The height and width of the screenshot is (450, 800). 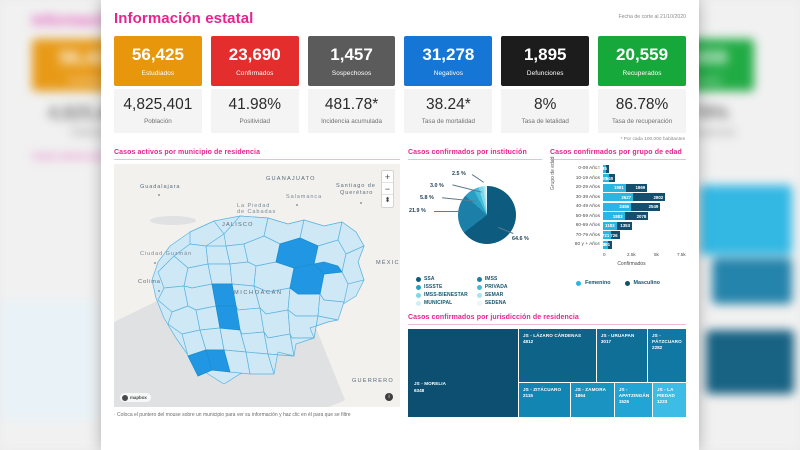 I want to click on map-label: Santiago de, so click(x=356, y=186).